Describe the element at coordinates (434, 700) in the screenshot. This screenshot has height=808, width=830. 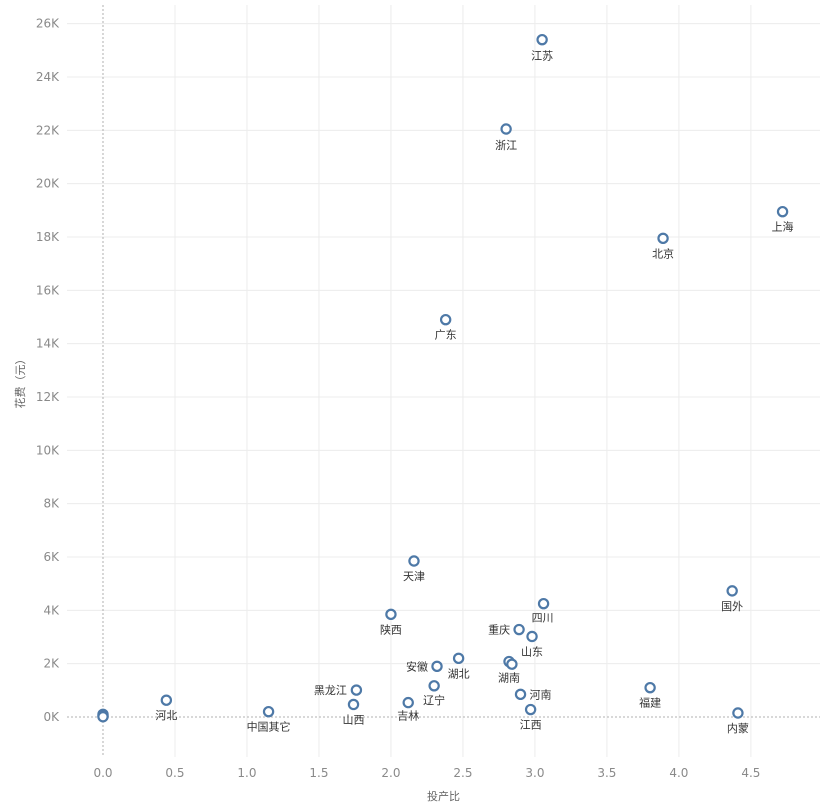
I see `point-label: 辽宁` at that location.